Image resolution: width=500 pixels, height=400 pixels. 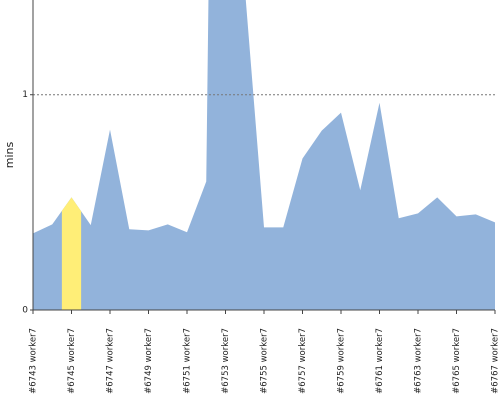 I want to click on x-tick-label: #6747 worker7, so click(x=111, y=361).